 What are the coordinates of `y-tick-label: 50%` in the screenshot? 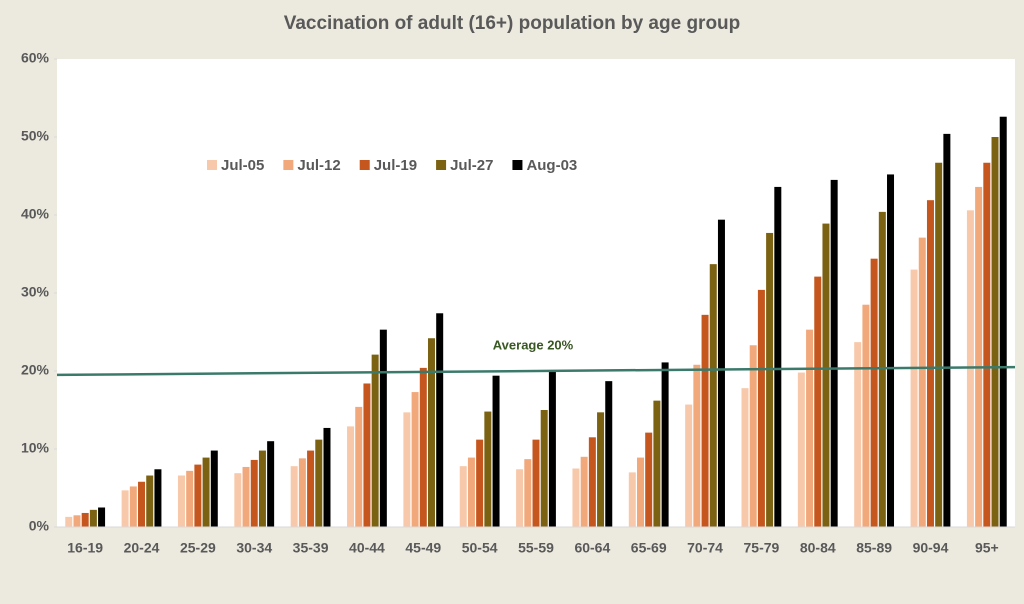 It's located at (35, 136).